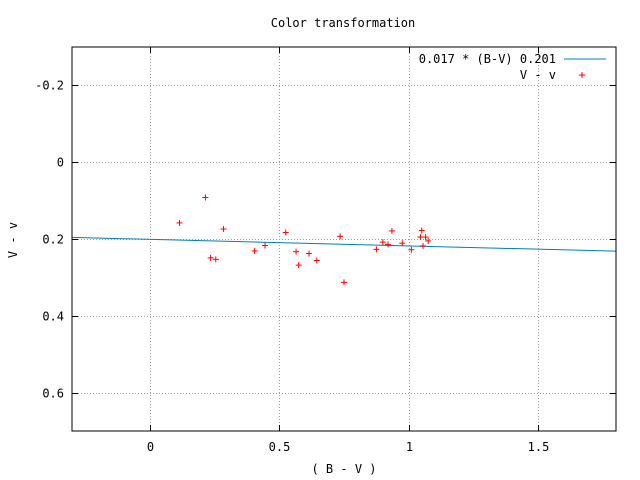  Describe the element at coordinates (487, 59) in the screenshot. I see `legend-label-fit-line: 0.017 * (B-V) 0.201` at that location.